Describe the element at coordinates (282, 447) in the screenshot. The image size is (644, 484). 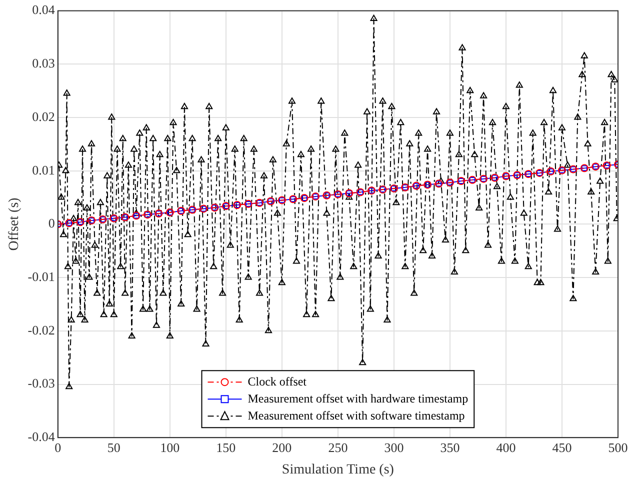
I see `x-tick-label: 200` at that location.